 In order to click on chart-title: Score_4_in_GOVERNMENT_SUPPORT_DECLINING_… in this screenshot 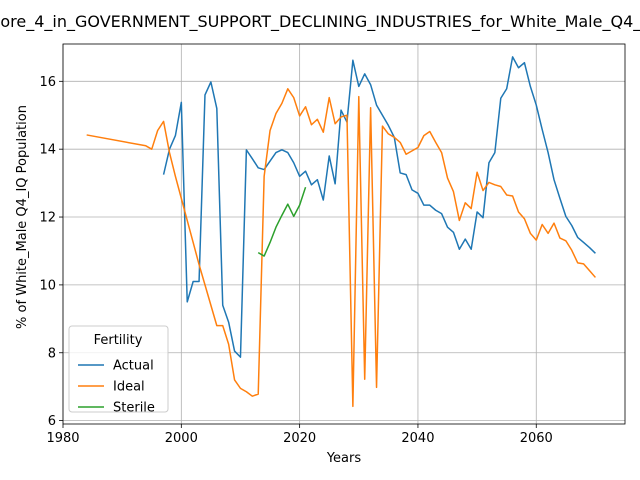, I will do `click(320, 22)`.